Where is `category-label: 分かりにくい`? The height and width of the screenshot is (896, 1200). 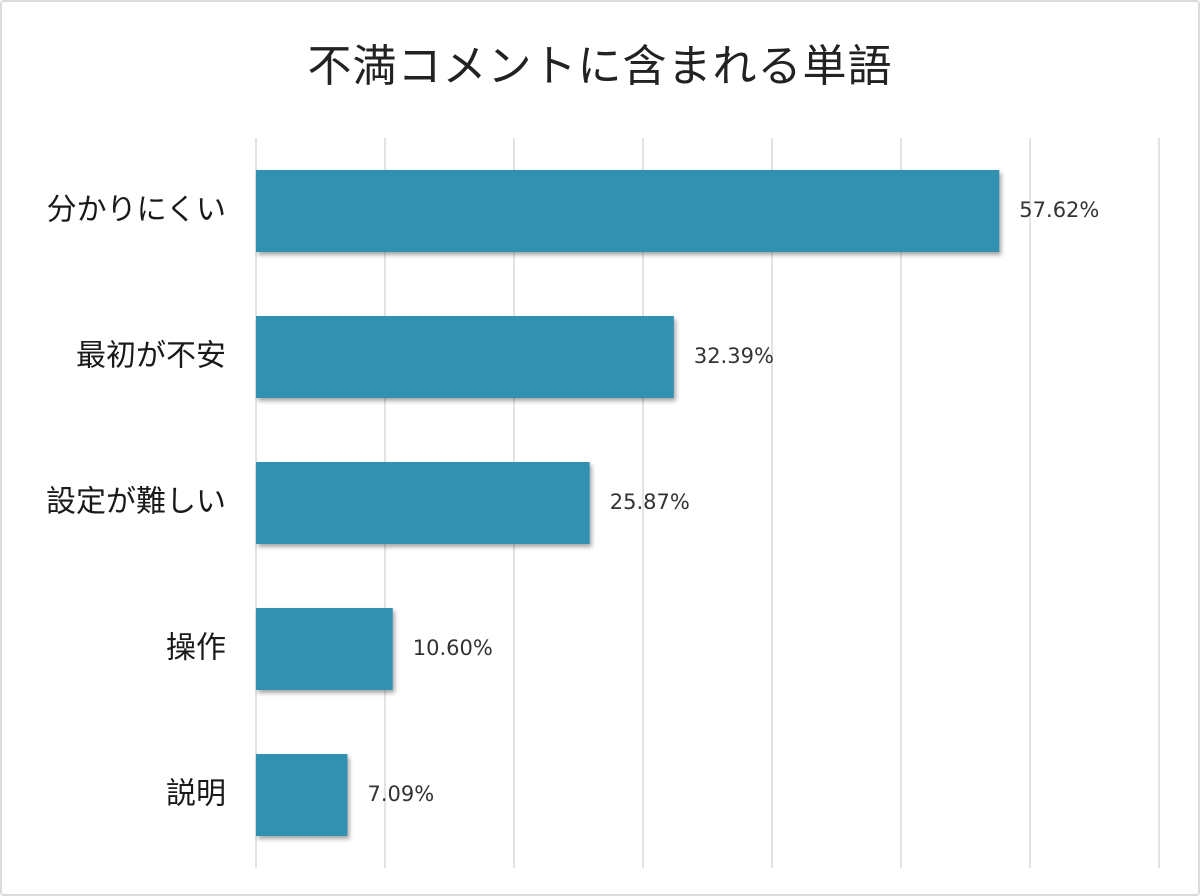
category-label: 分かりにくい is located at coordinates (136, 210).